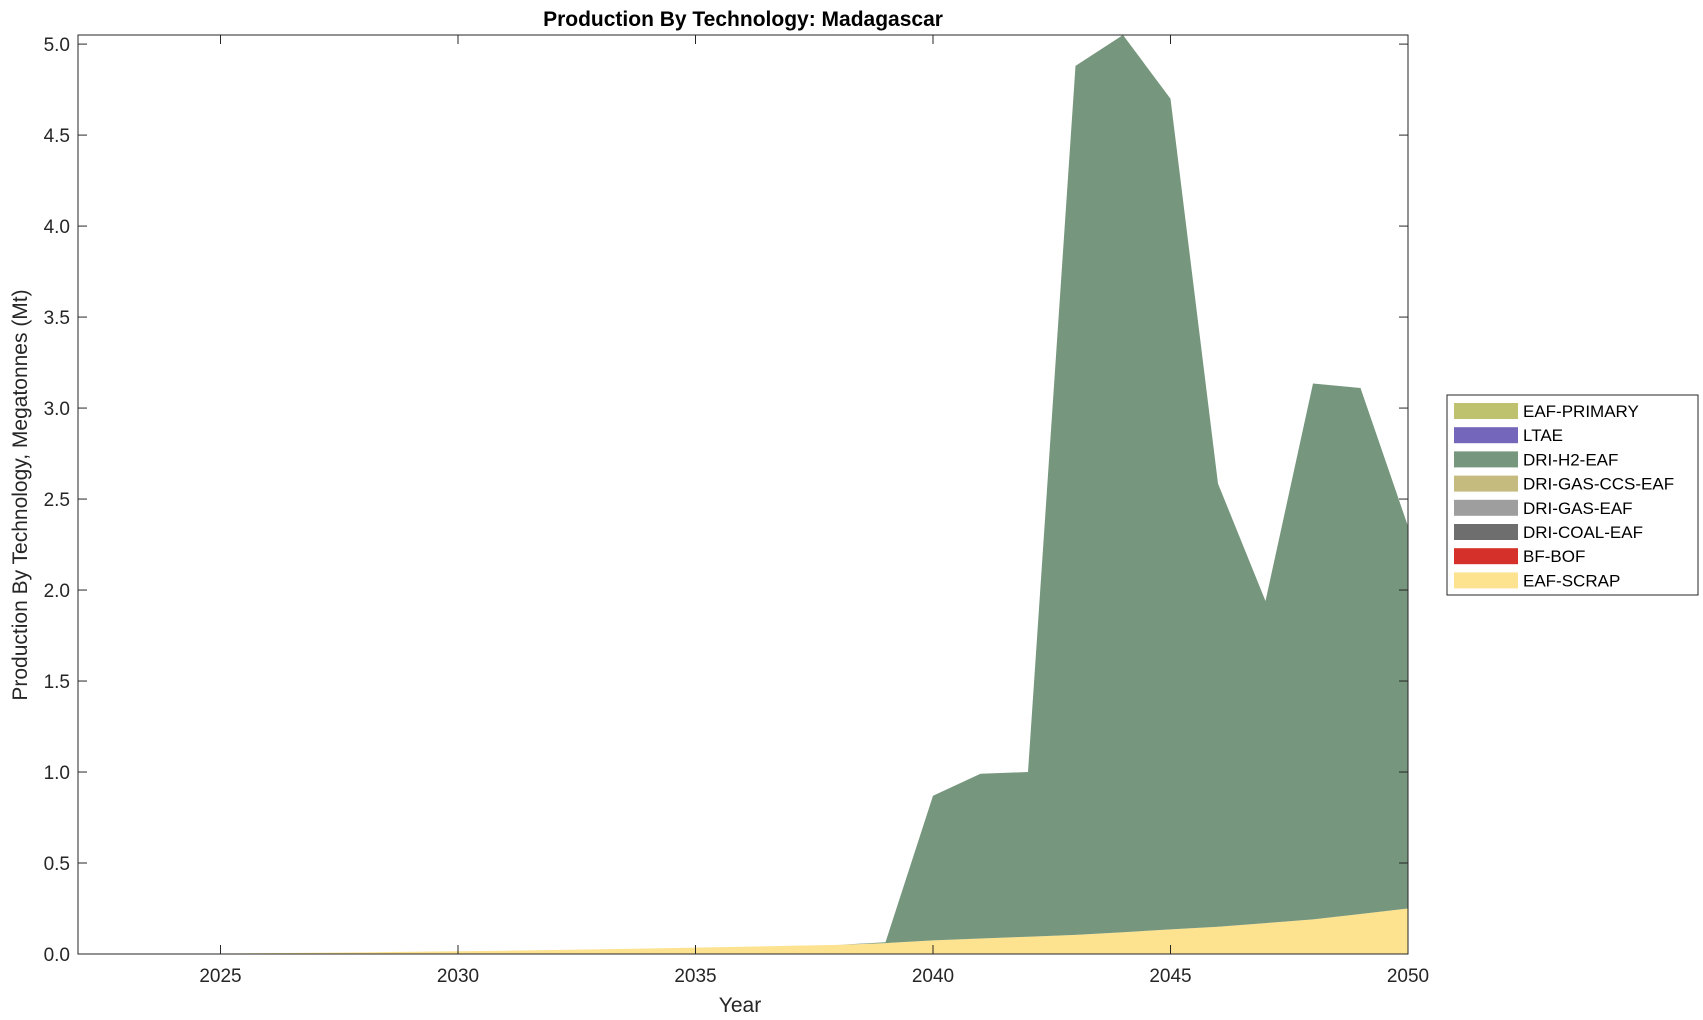  I want to click on legend-label-dri-h2-eaf: DRI-H2-EAF, so click(1570, 459).